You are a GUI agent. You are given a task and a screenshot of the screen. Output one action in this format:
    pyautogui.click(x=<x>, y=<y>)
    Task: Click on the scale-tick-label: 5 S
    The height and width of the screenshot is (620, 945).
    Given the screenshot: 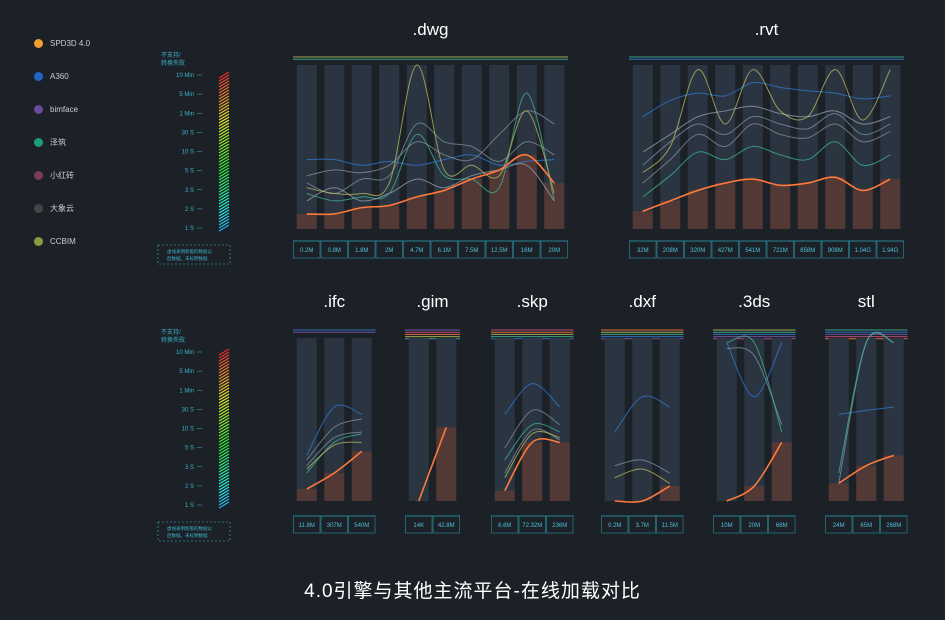 What is the action you would take?
    pyautogui.click(x=189, y=172)
    